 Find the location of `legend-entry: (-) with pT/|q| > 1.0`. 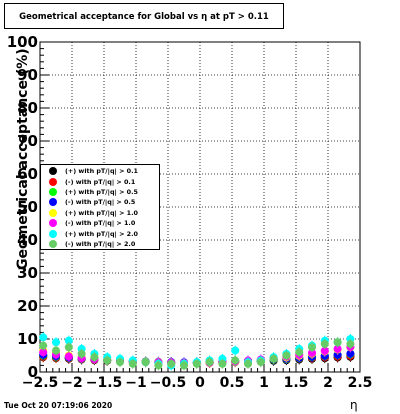

legend-entry: (-) with pT/|q| > 1.0 is located at coordinates (100, 223).